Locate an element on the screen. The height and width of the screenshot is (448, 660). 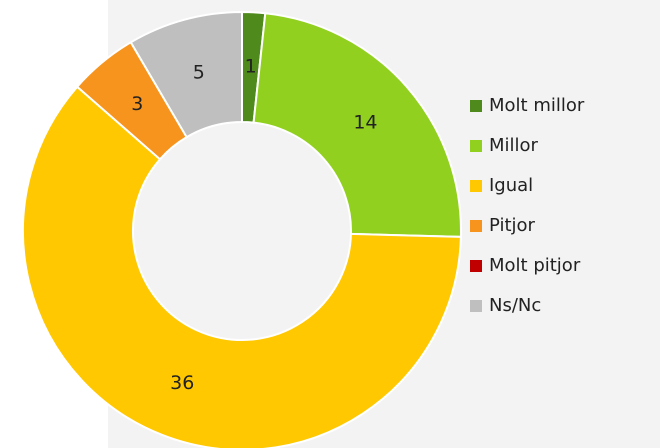
legend-label: Molt pitjor is located at coordinates (535, 265).